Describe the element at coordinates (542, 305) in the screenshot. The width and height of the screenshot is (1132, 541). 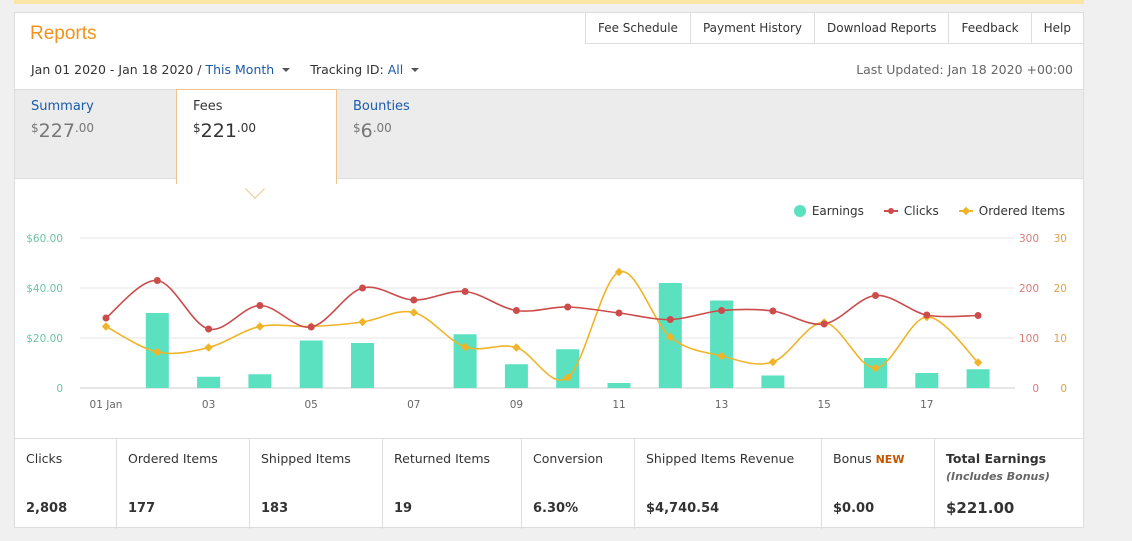
I see `clicks-line` at that location.